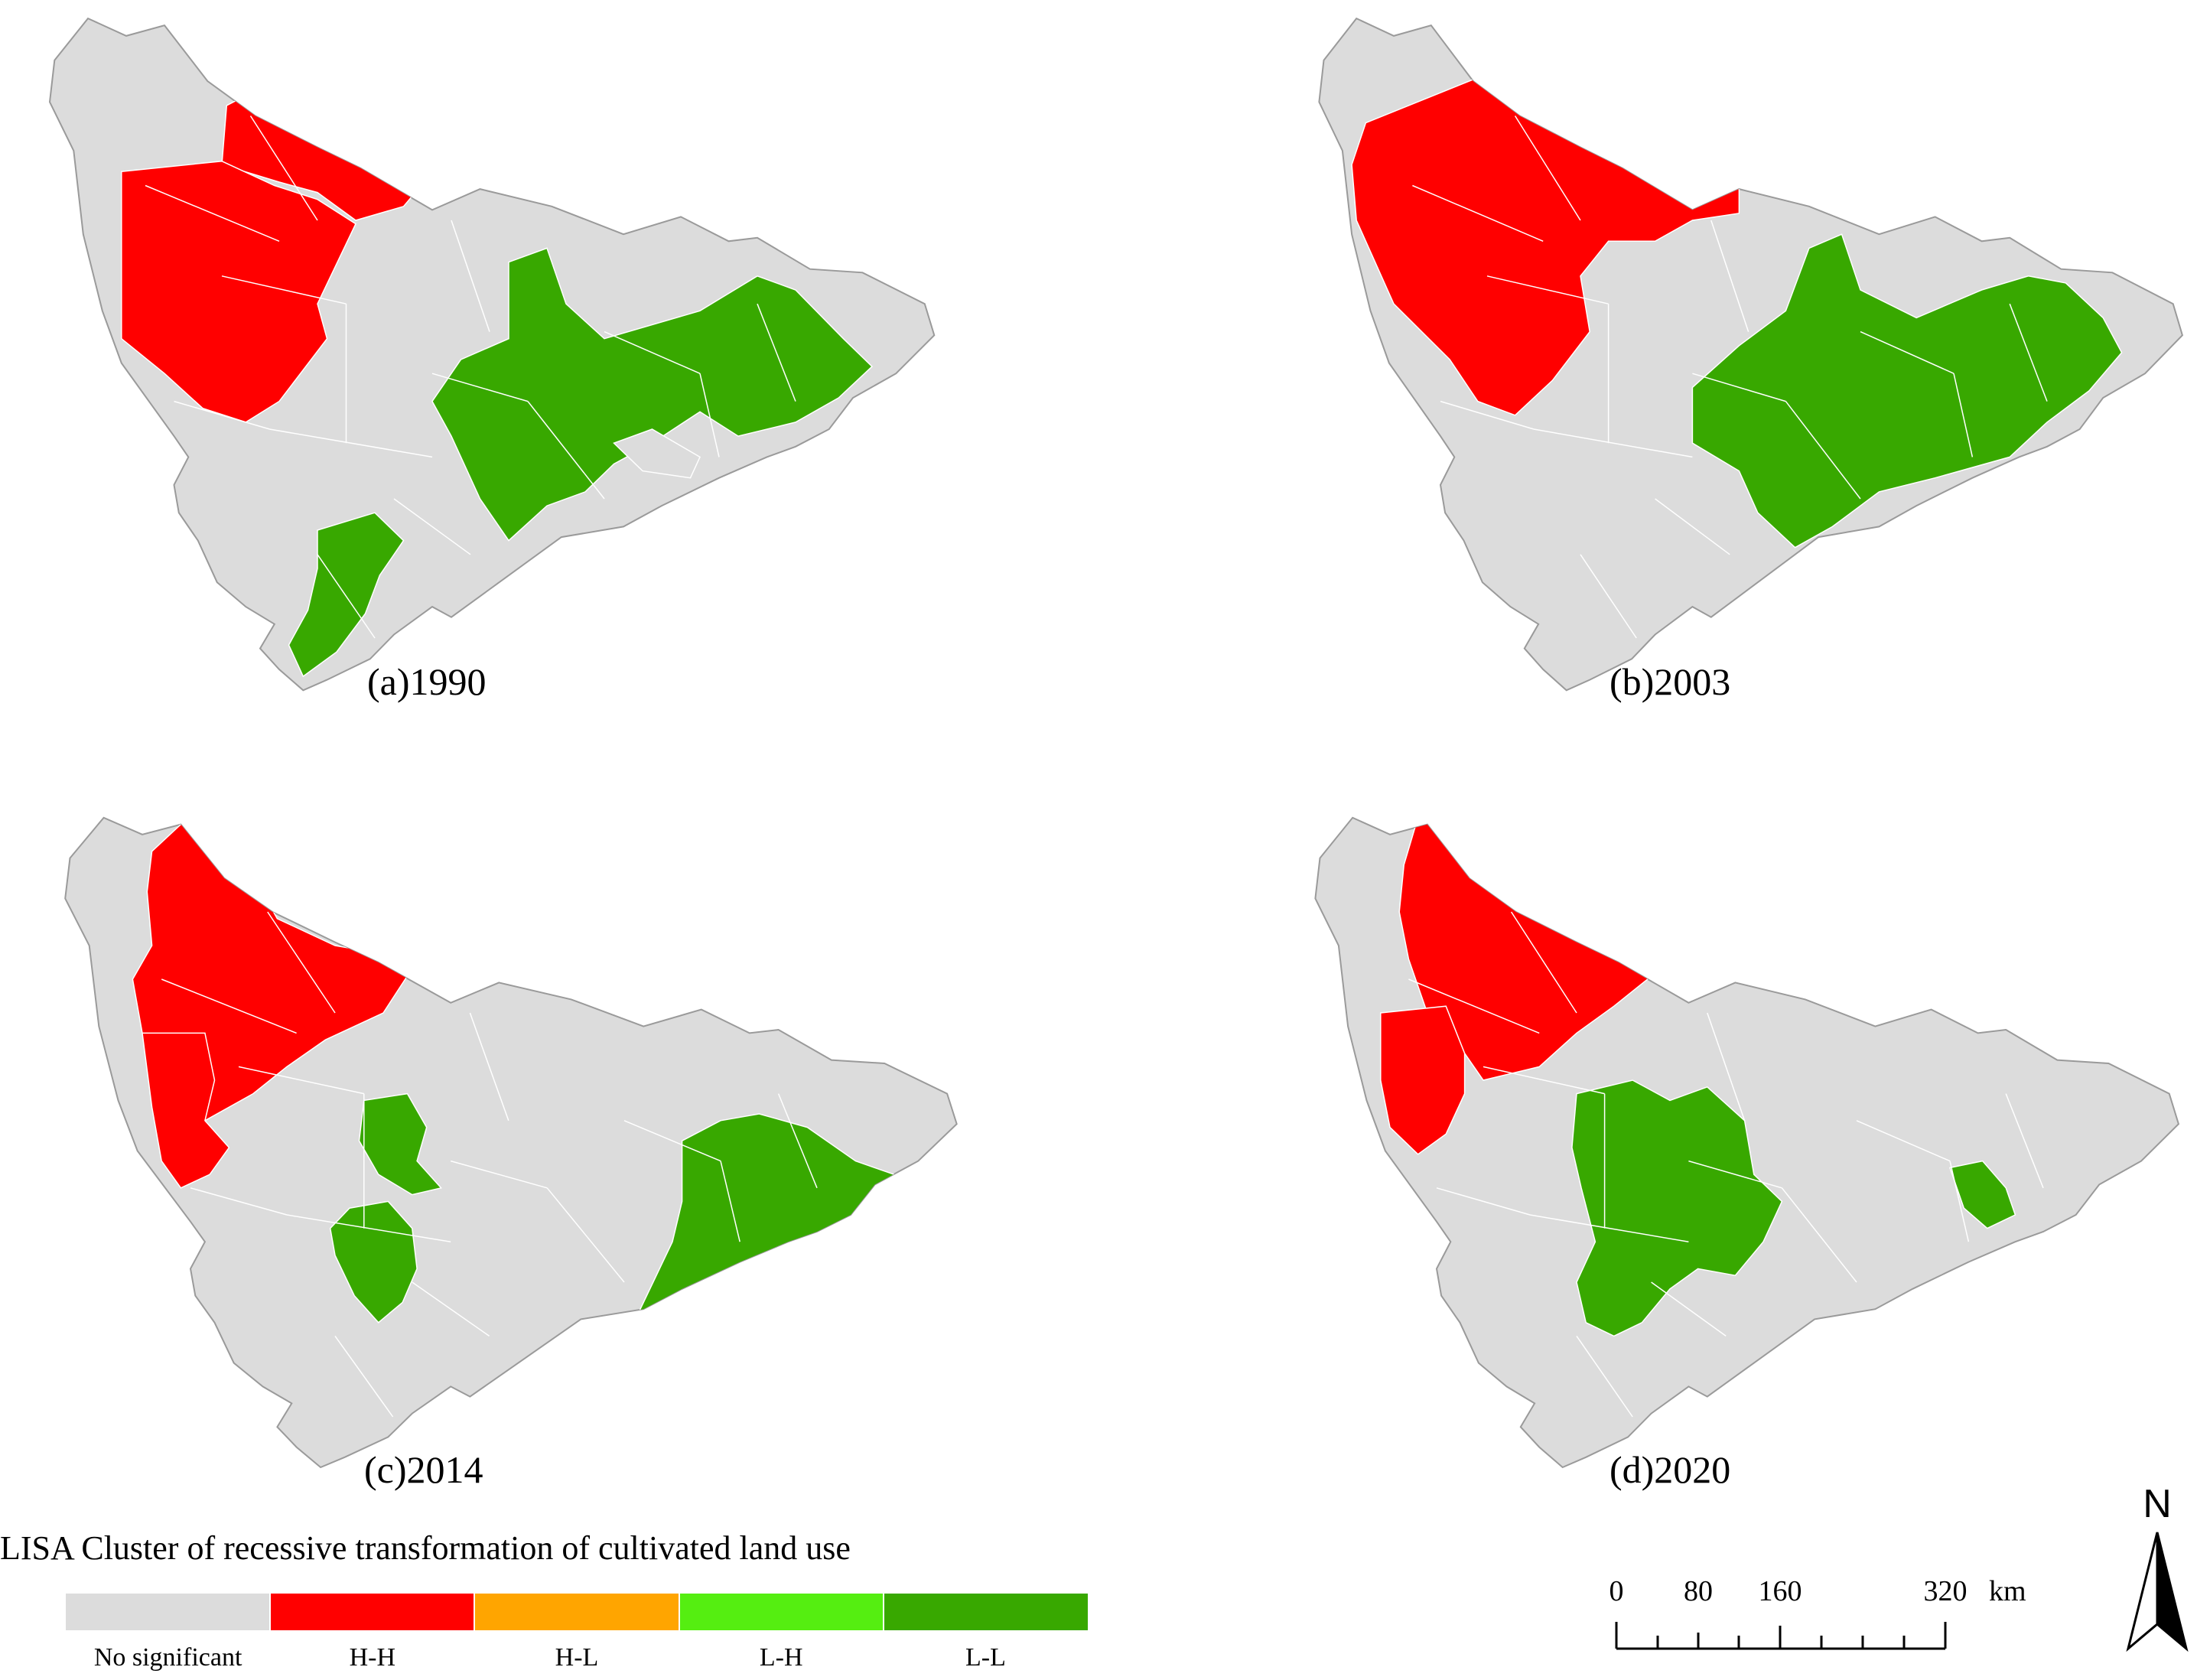 Image resolution: width=2197 pixels, height=1680 pixels. Describe the element at coordinates (986, 1612) in the screenshot. I see `legend-swatch-ll` at that location.